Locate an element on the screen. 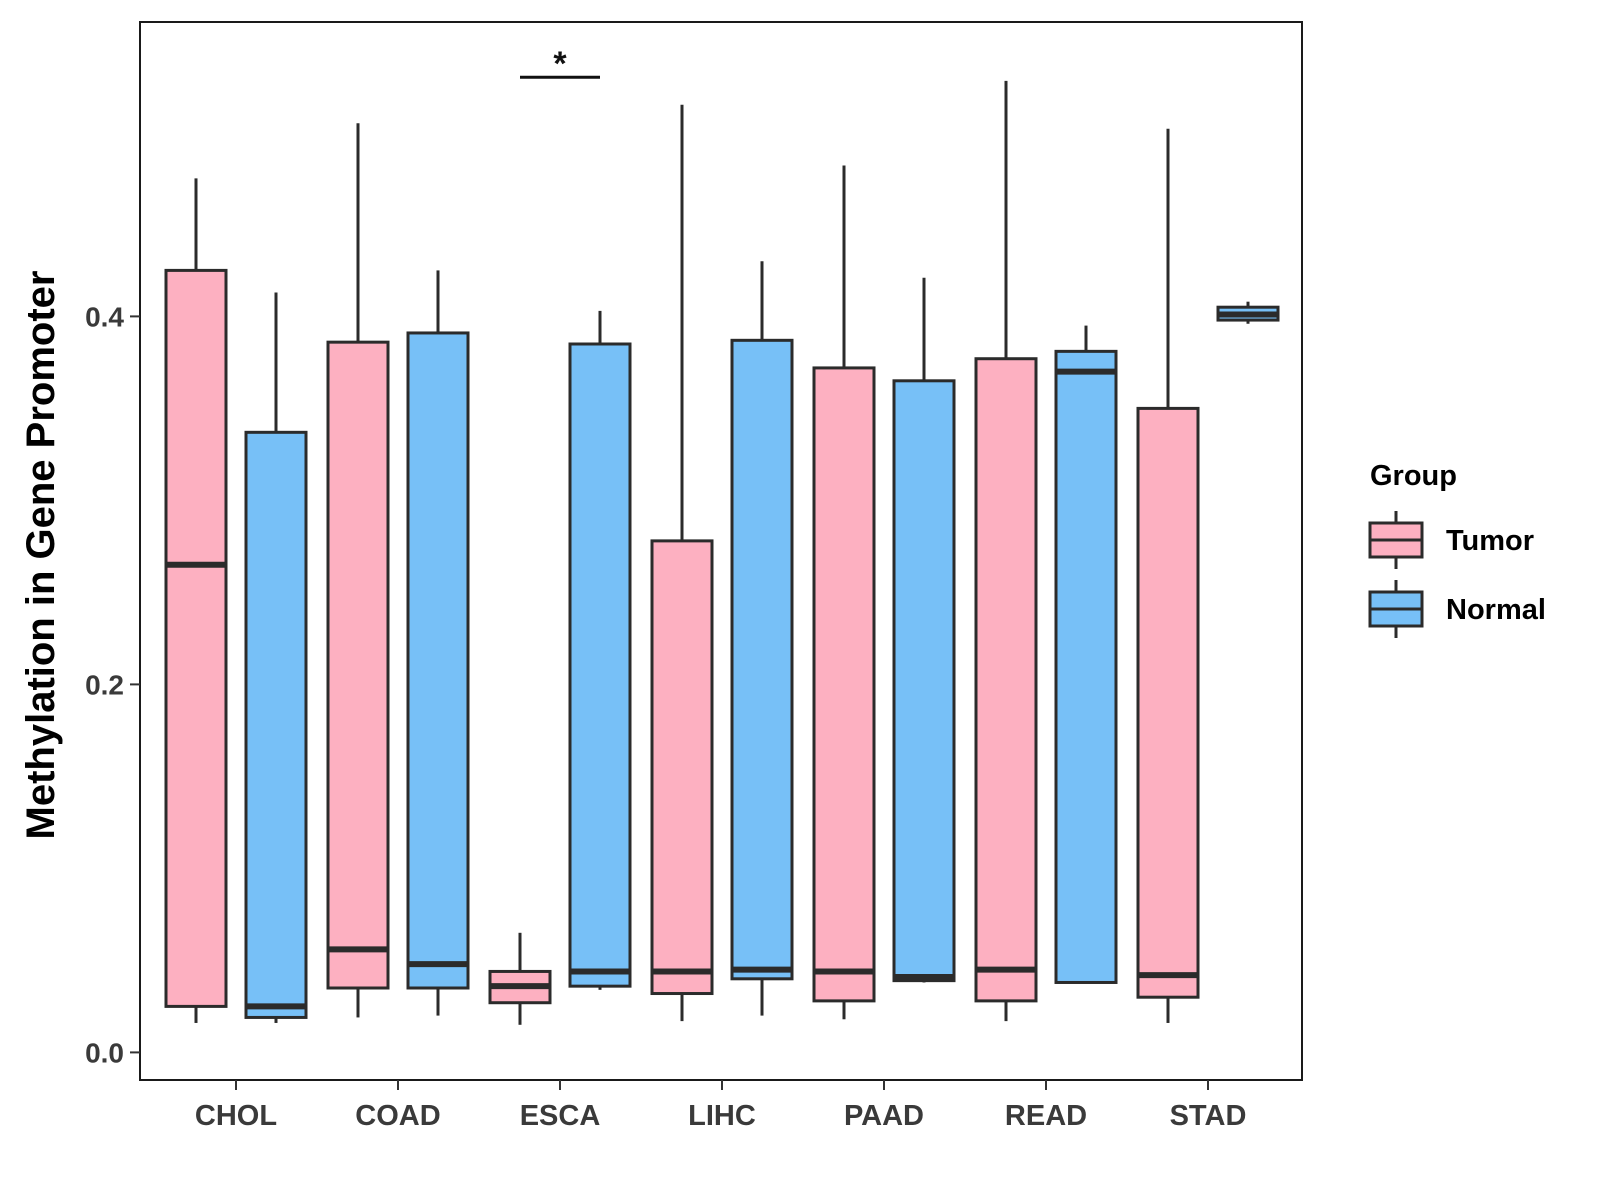  box-normal-esca is located at coordinates (600, 650).